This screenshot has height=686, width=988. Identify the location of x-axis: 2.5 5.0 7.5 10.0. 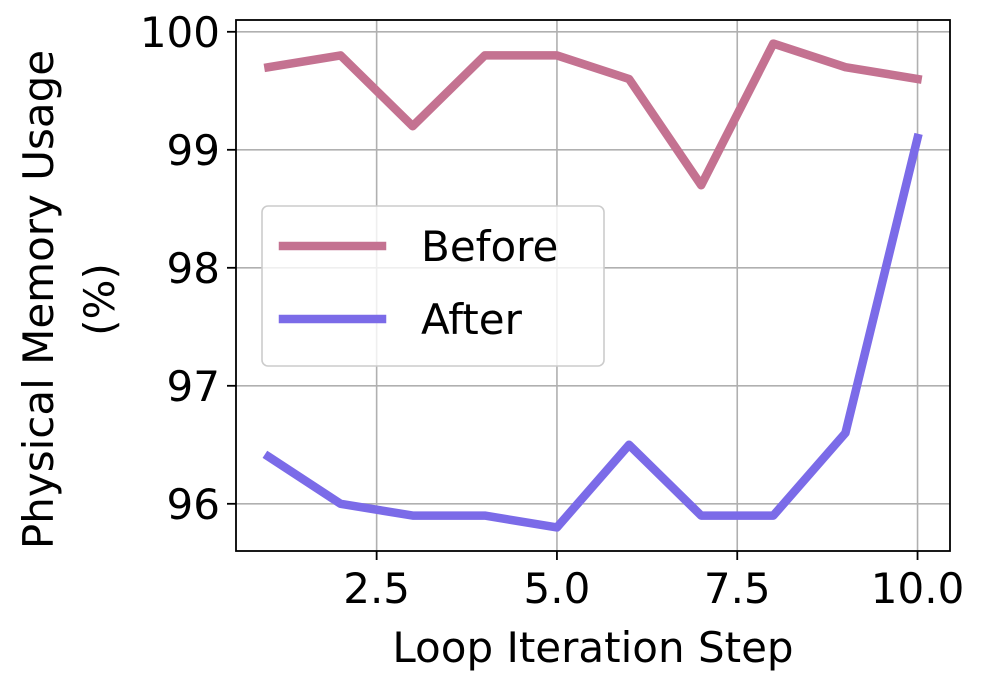
(653, 582).